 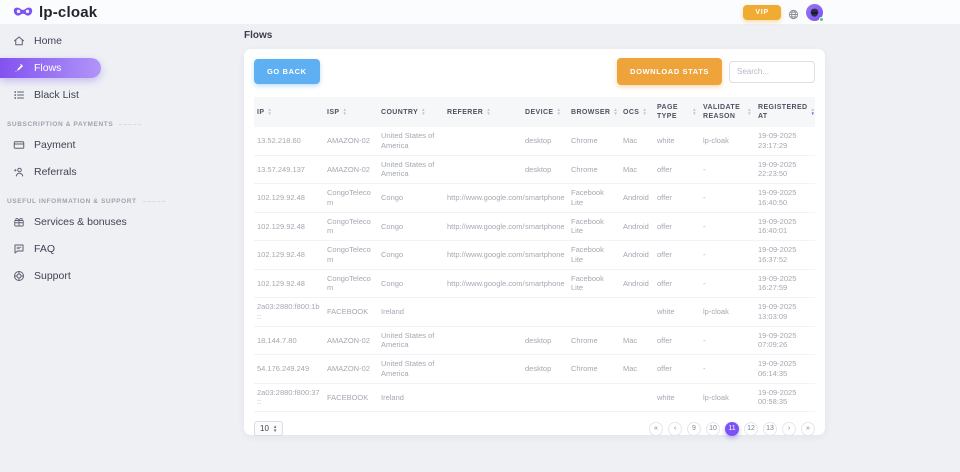 I want to click on cell-device: desktop, so click(x=545, y=369).